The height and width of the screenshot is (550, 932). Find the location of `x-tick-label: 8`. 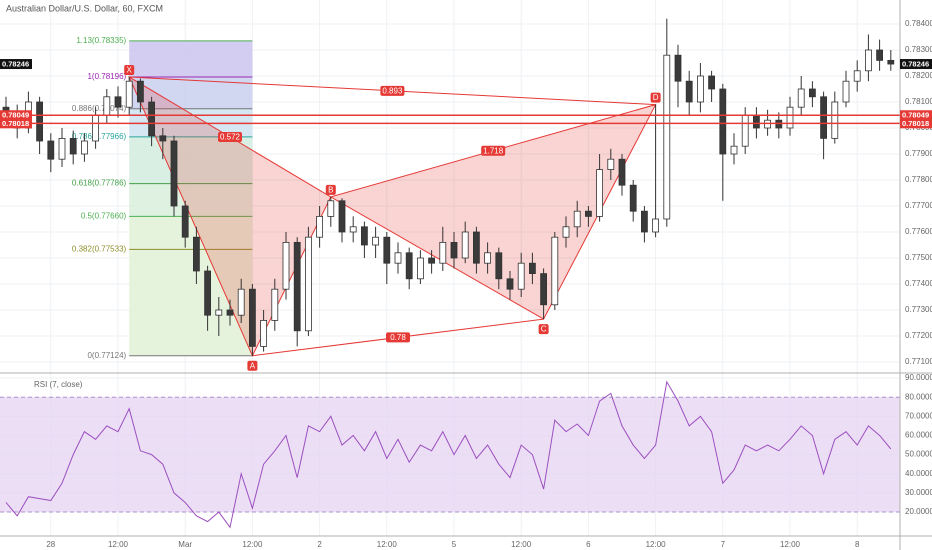

x-tick-label: 8 is located at coordinates (857, 544).